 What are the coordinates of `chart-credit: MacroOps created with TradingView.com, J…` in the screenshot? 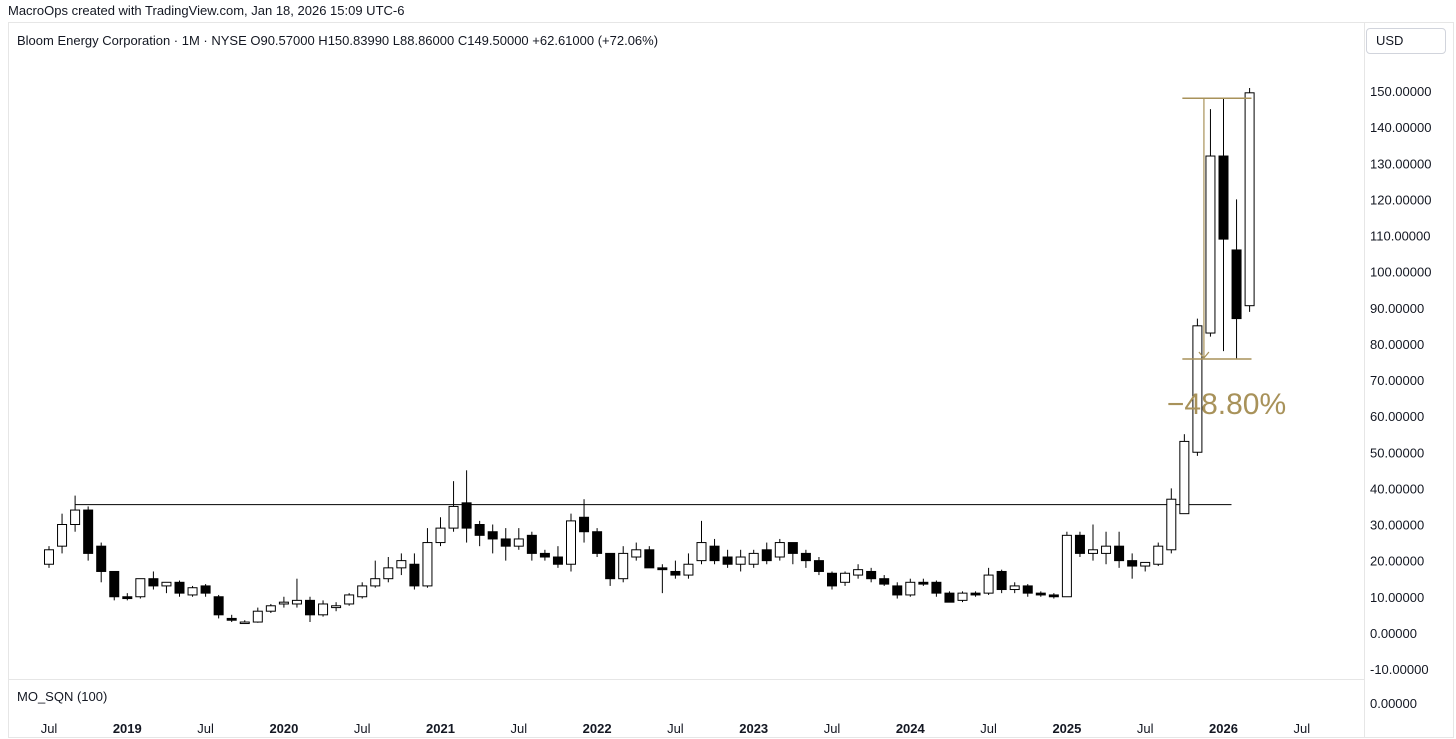 It's located at (206, 10).